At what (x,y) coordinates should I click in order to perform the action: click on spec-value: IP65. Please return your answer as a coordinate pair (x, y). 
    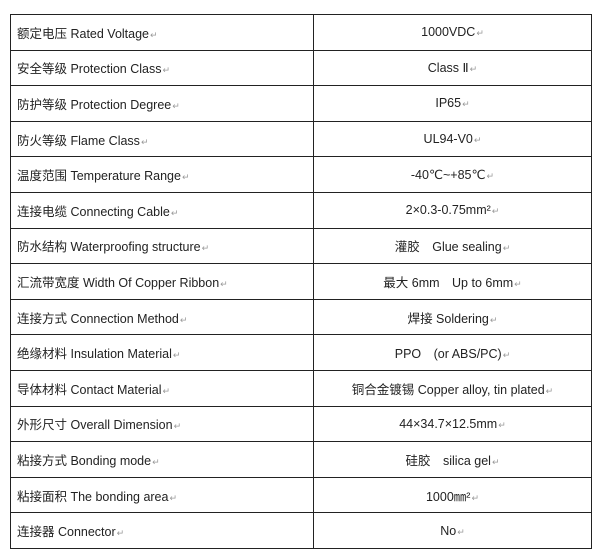
    Looking at the image, I should click on (448, 103).